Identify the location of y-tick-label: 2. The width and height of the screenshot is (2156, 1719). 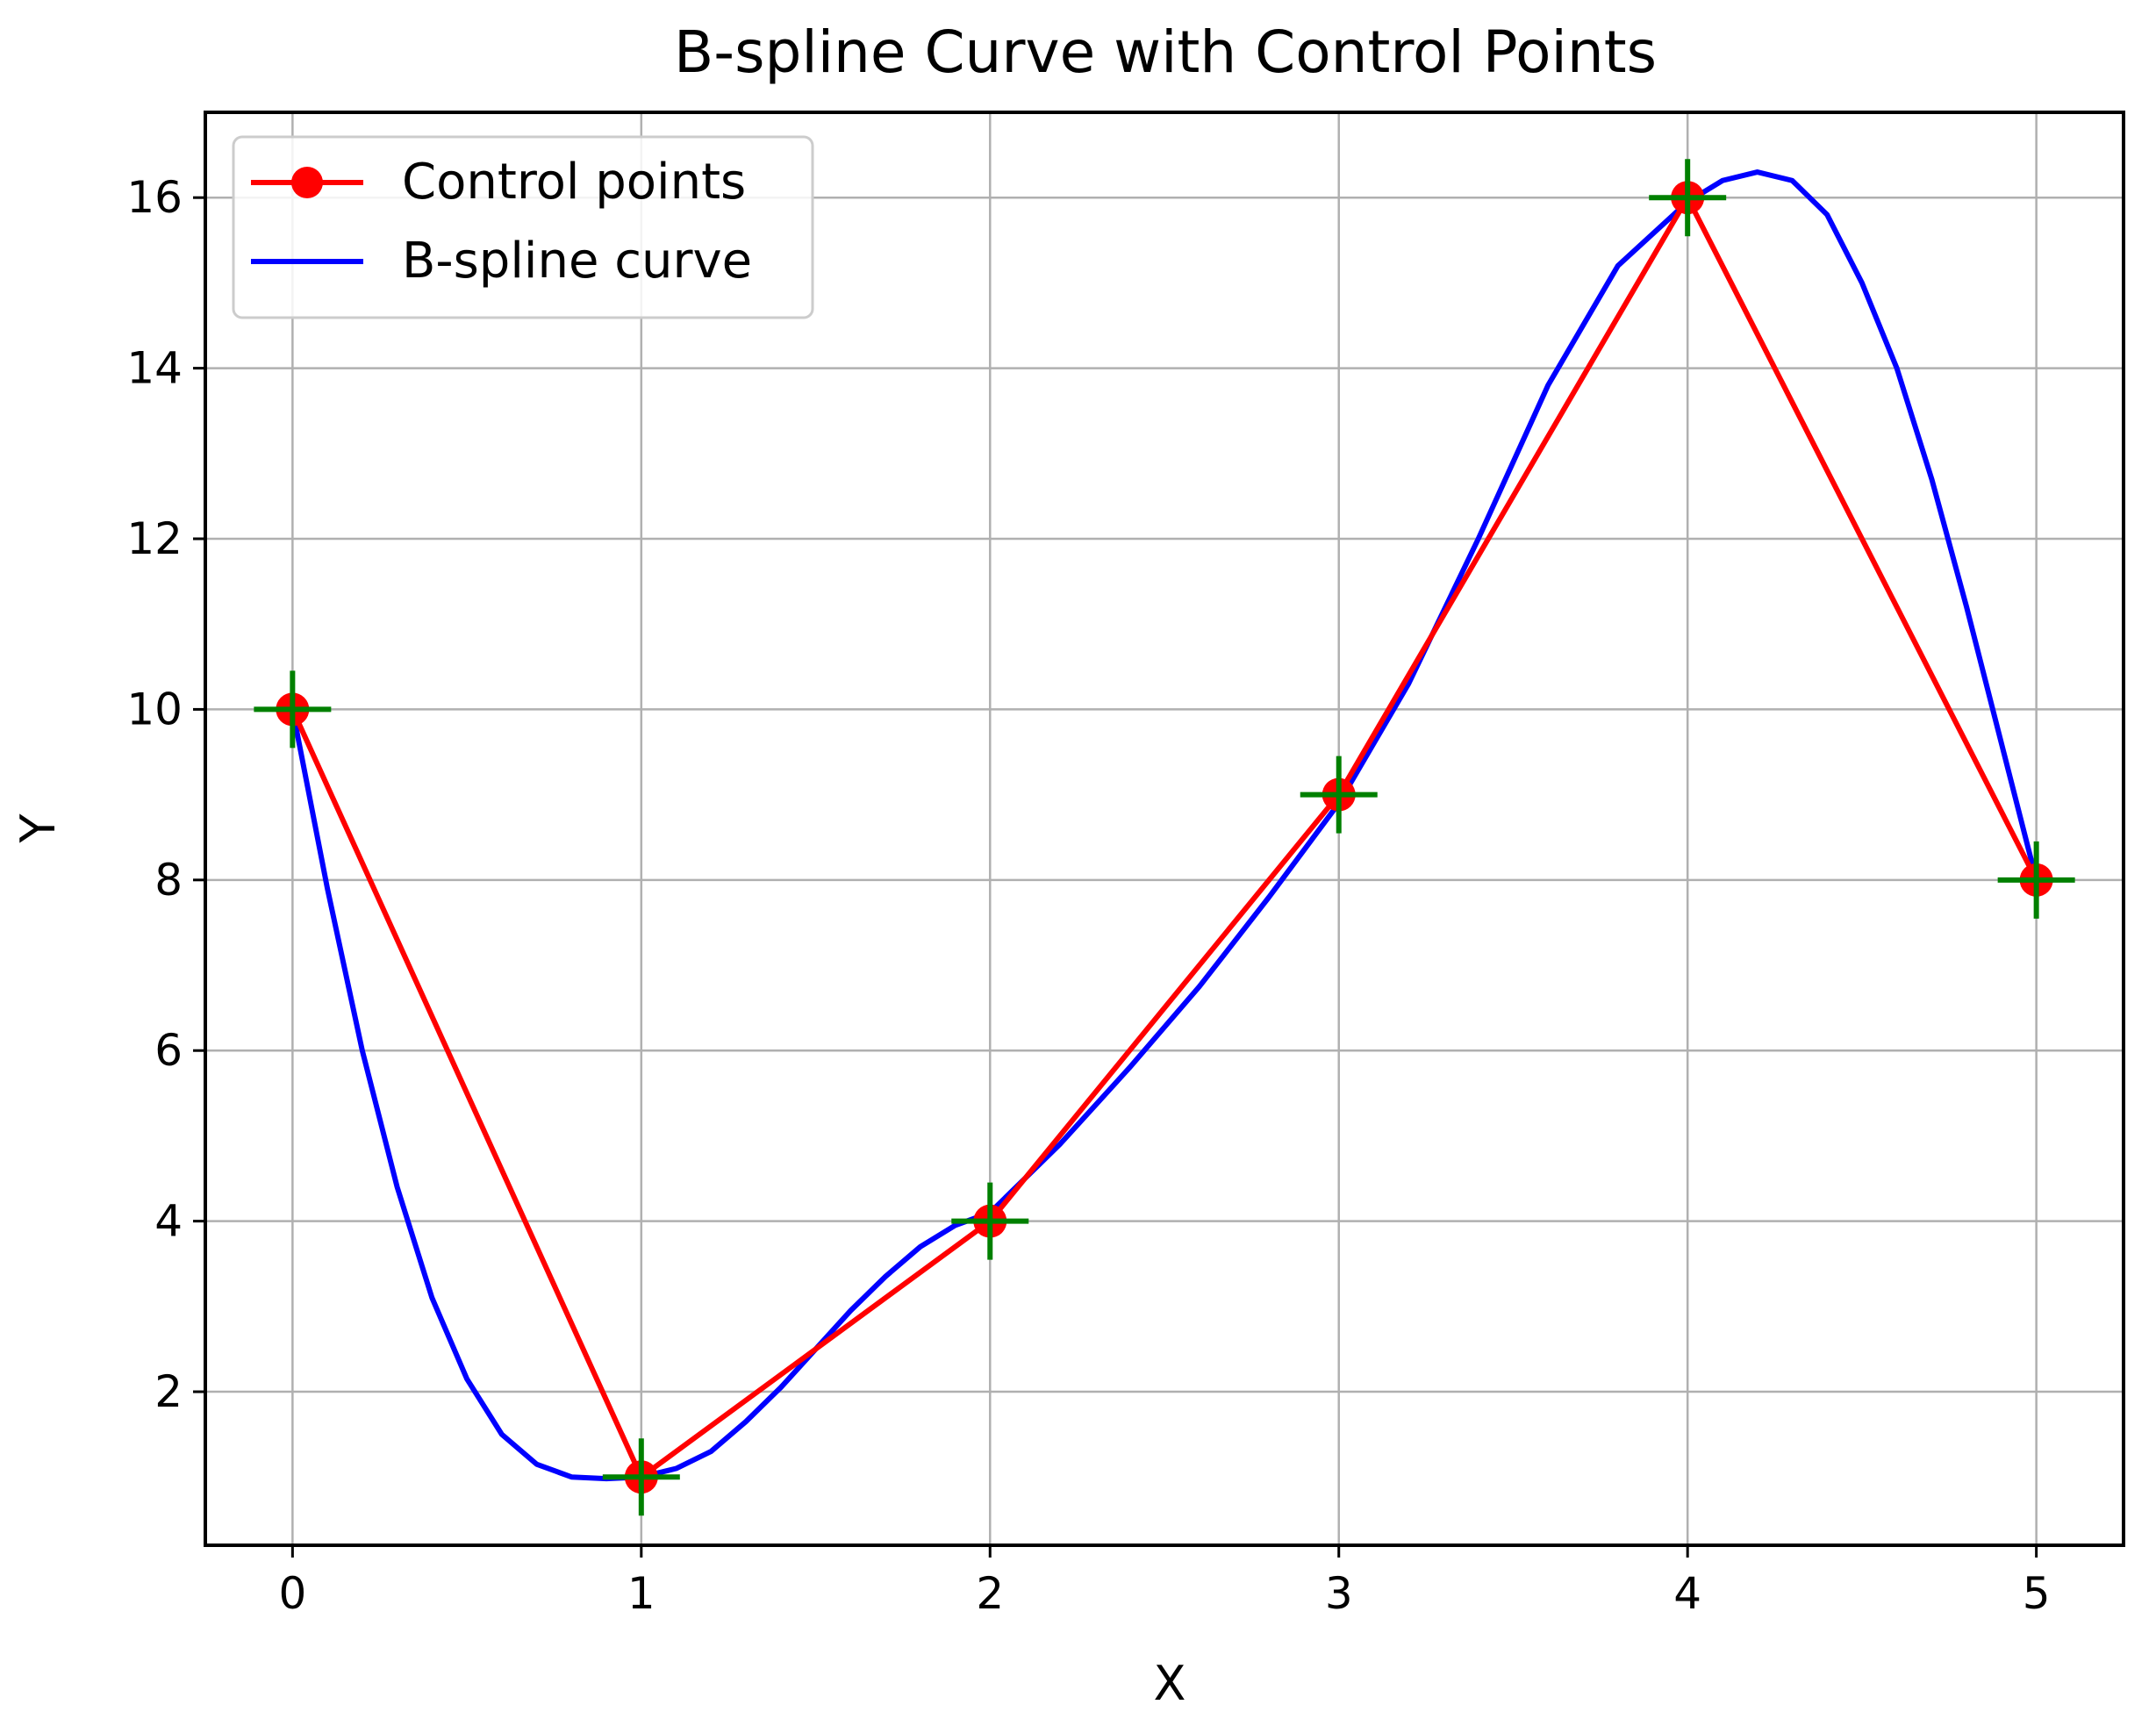
(168, 1391).